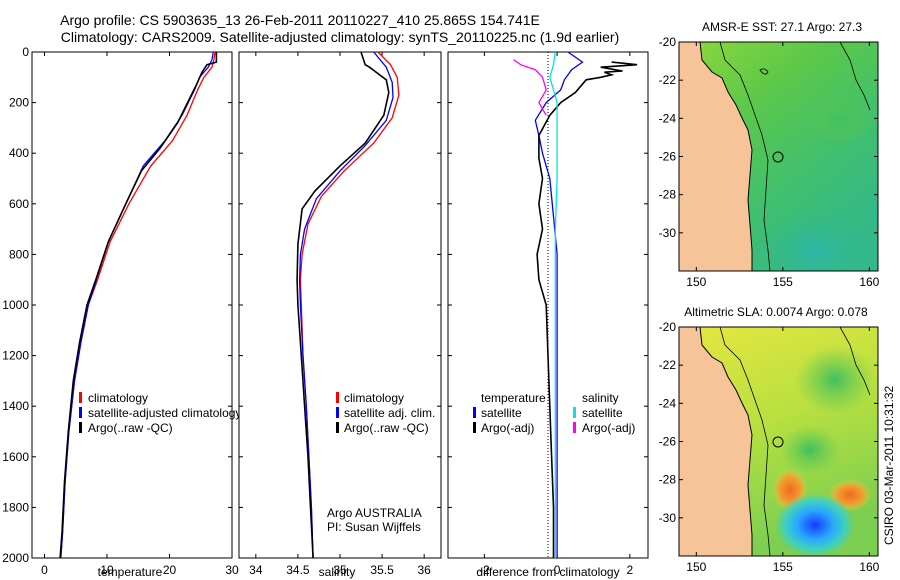 The width and height of the screenshot is (900, 580). Describe the element at coordinates (15, 457) in the screenshot. I see `depth-tick-label: 1600` at that location.